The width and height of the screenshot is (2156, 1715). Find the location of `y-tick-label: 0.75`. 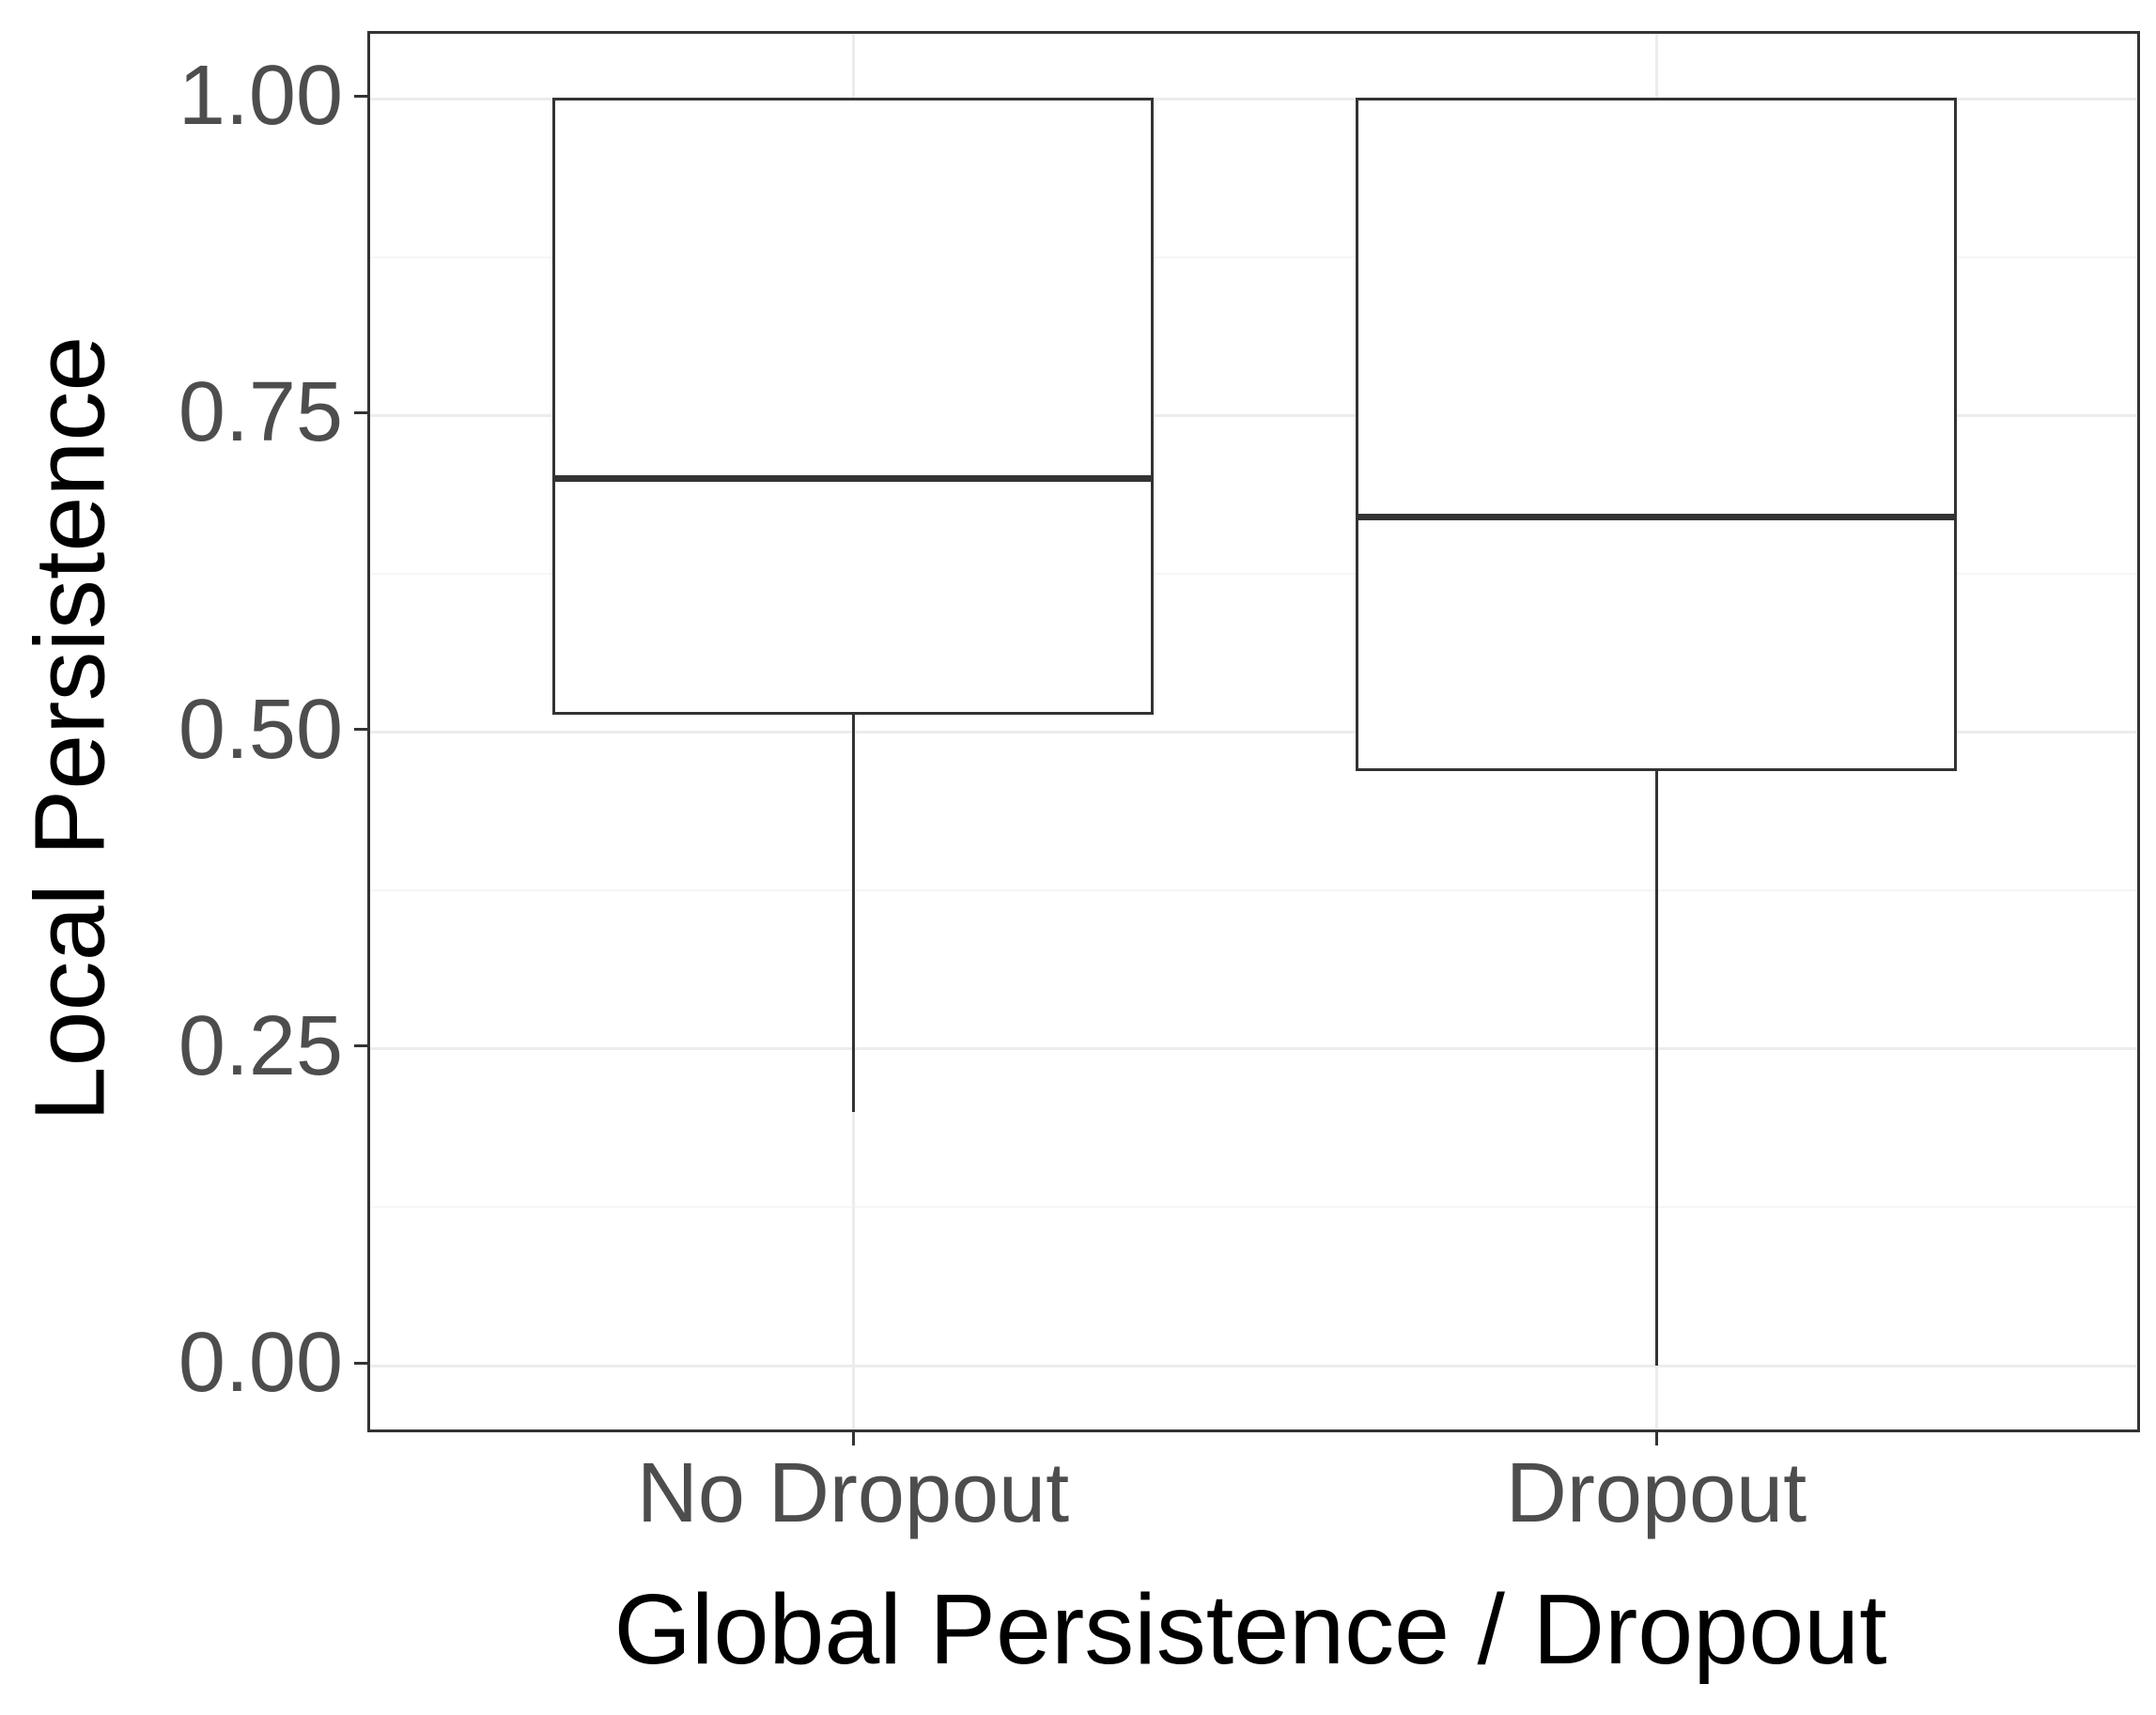

y-tick-label: 0.75 is located at coordinates (260, 412).